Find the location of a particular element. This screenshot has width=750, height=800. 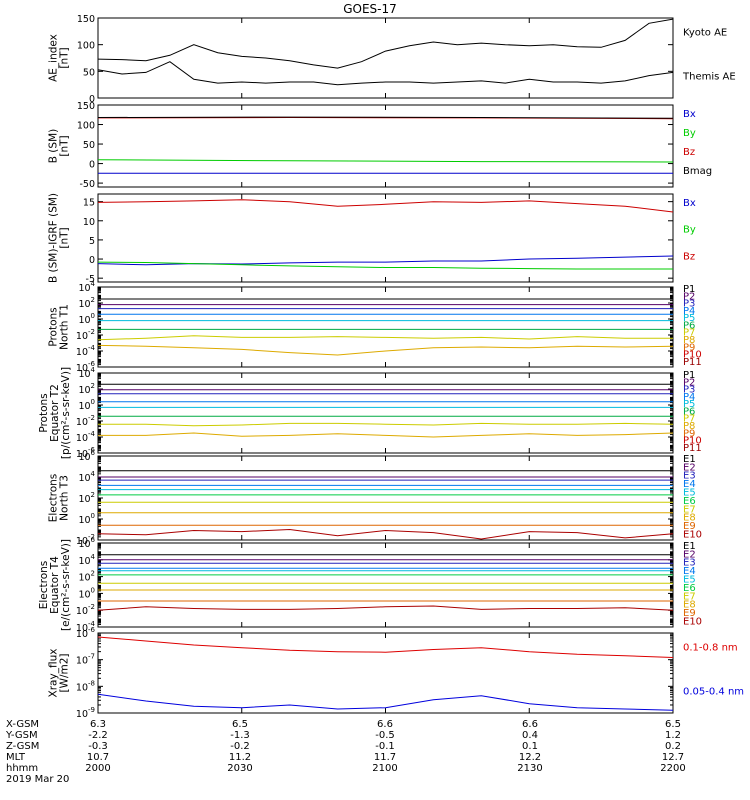

y-tick-label: -5 is located at coordinates (90, 279).